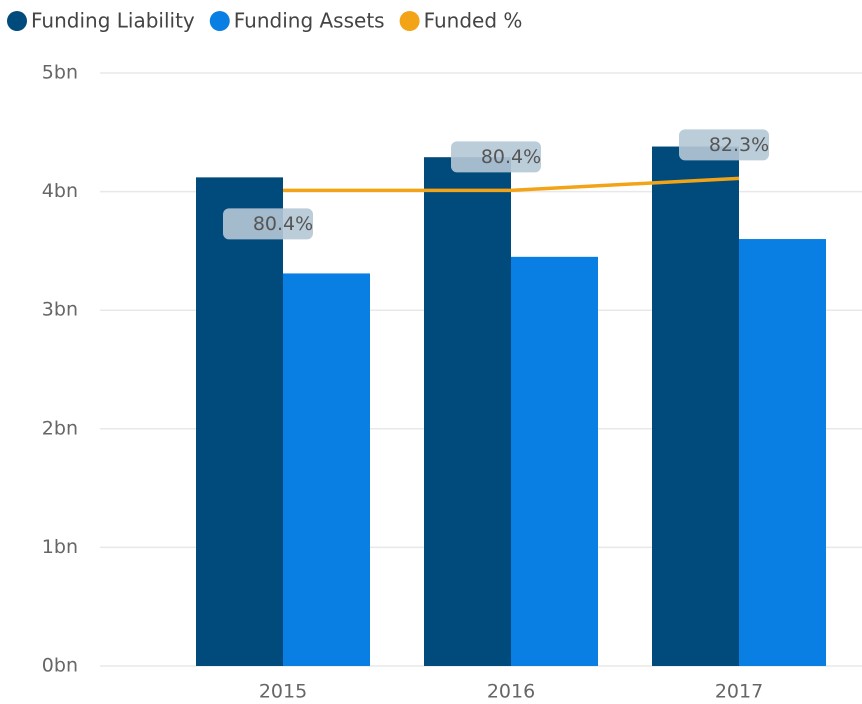 The image size is (862, 704). I want to click on line-layer, so click(511, 184).